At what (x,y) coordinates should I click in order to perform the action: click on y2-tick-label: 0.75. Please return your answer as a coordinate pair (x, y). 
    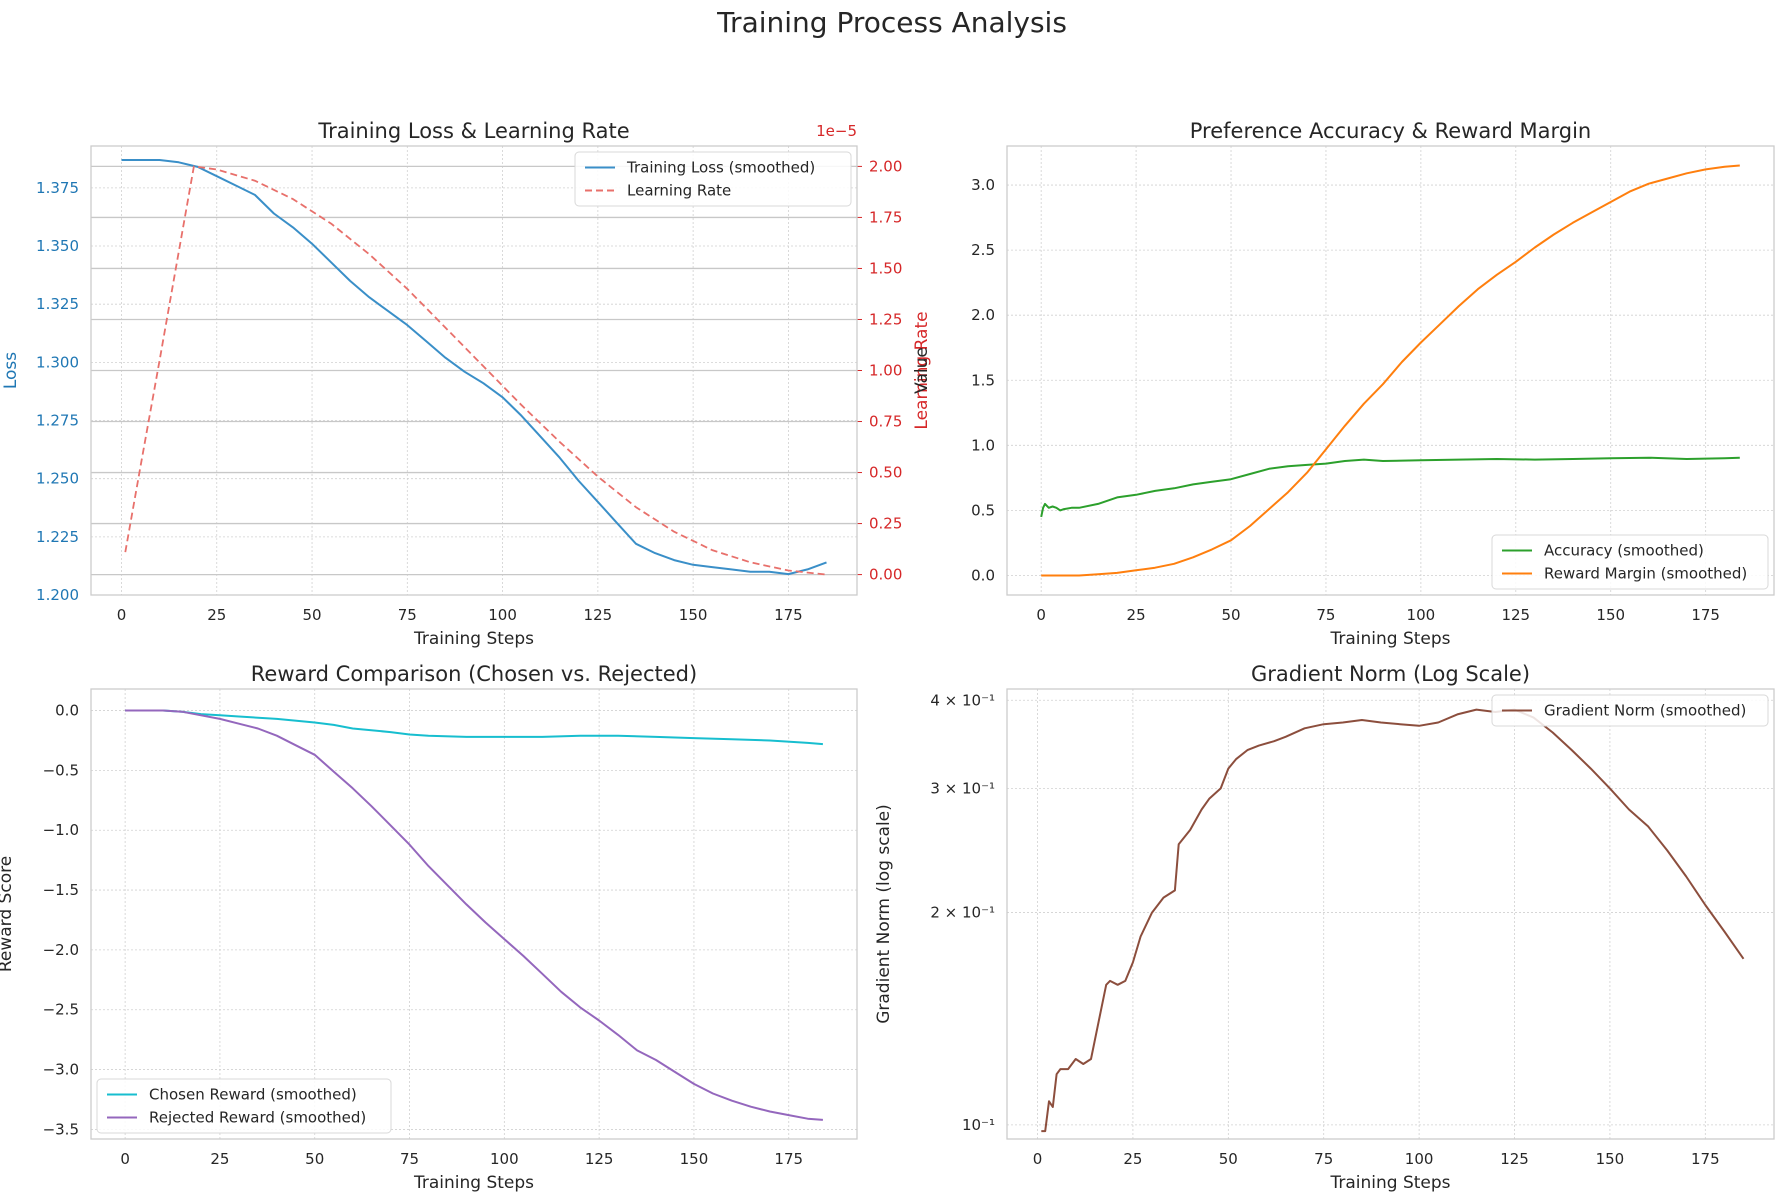
    Looking at the image, I should click on (885, 422).